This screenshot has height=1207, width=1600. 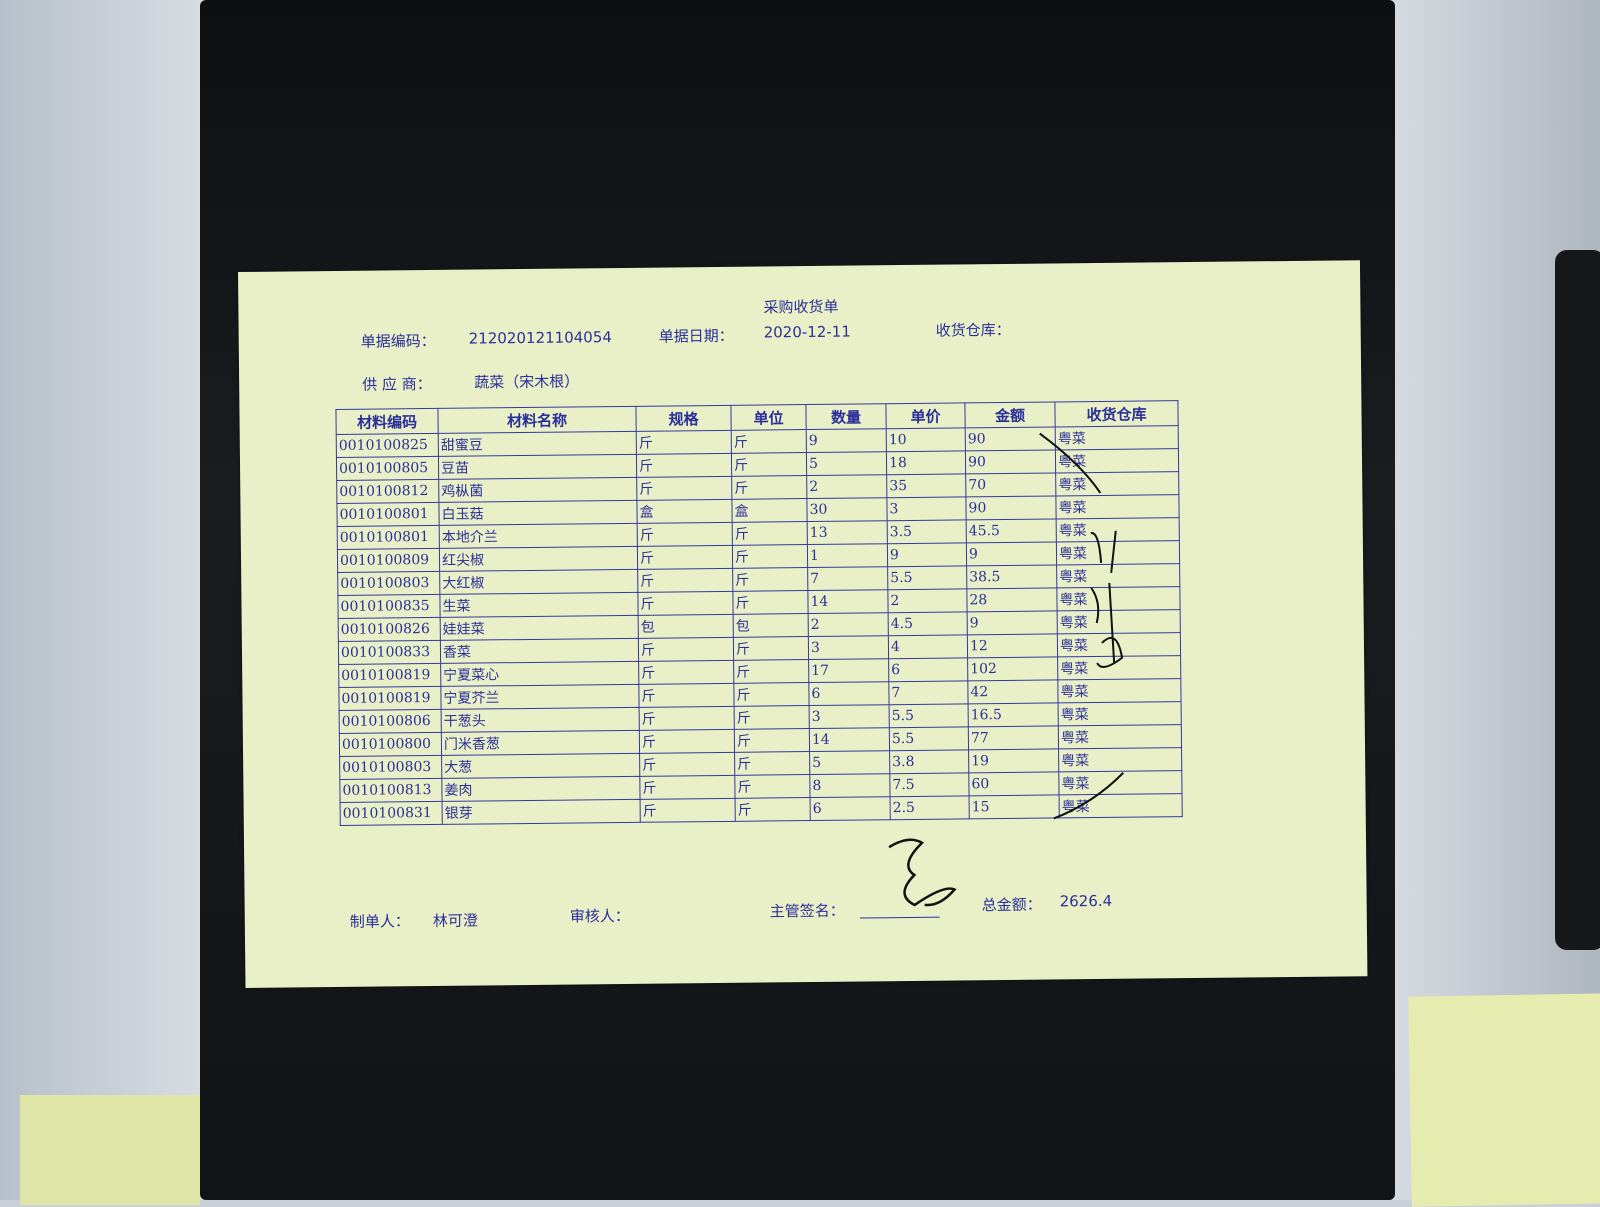 I want to click on table-cell: 4, so click(x=928, y=646).